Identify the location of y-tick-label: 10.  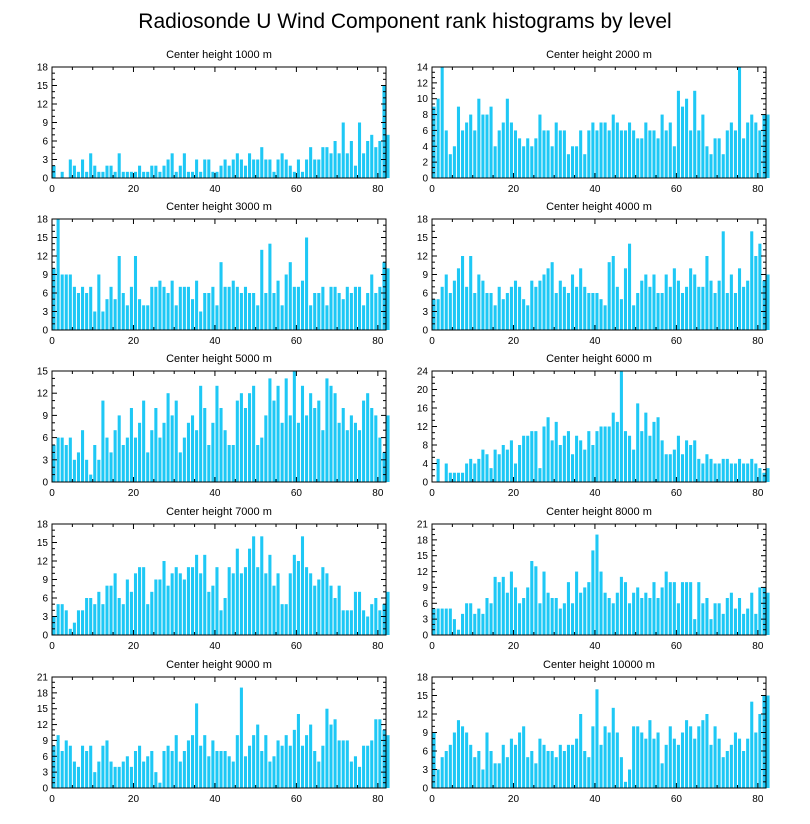
(423, 99).